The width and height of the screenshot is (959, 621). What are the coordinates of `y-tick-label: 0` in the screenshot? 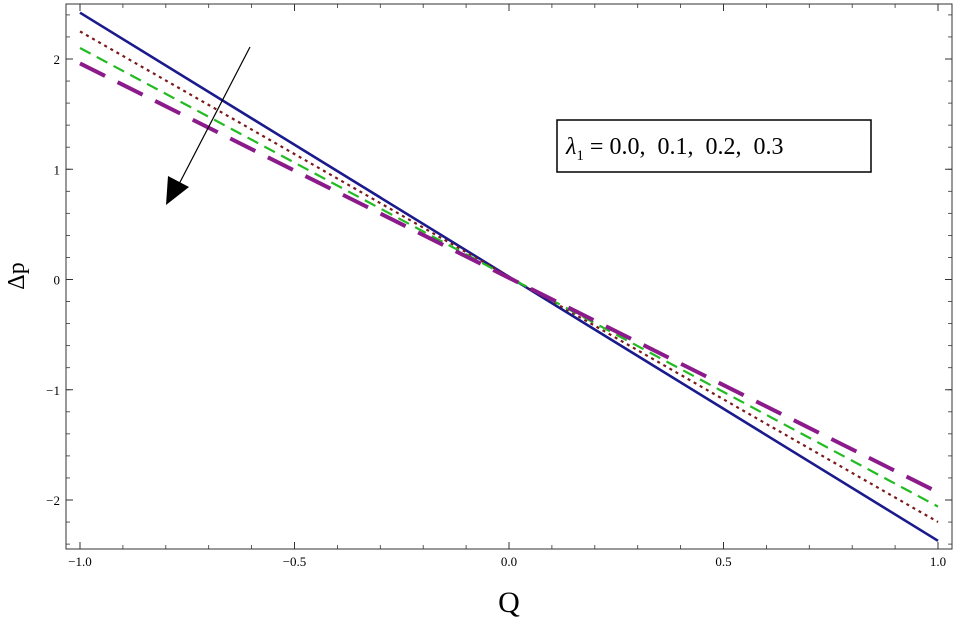 It's located at (57, 280).